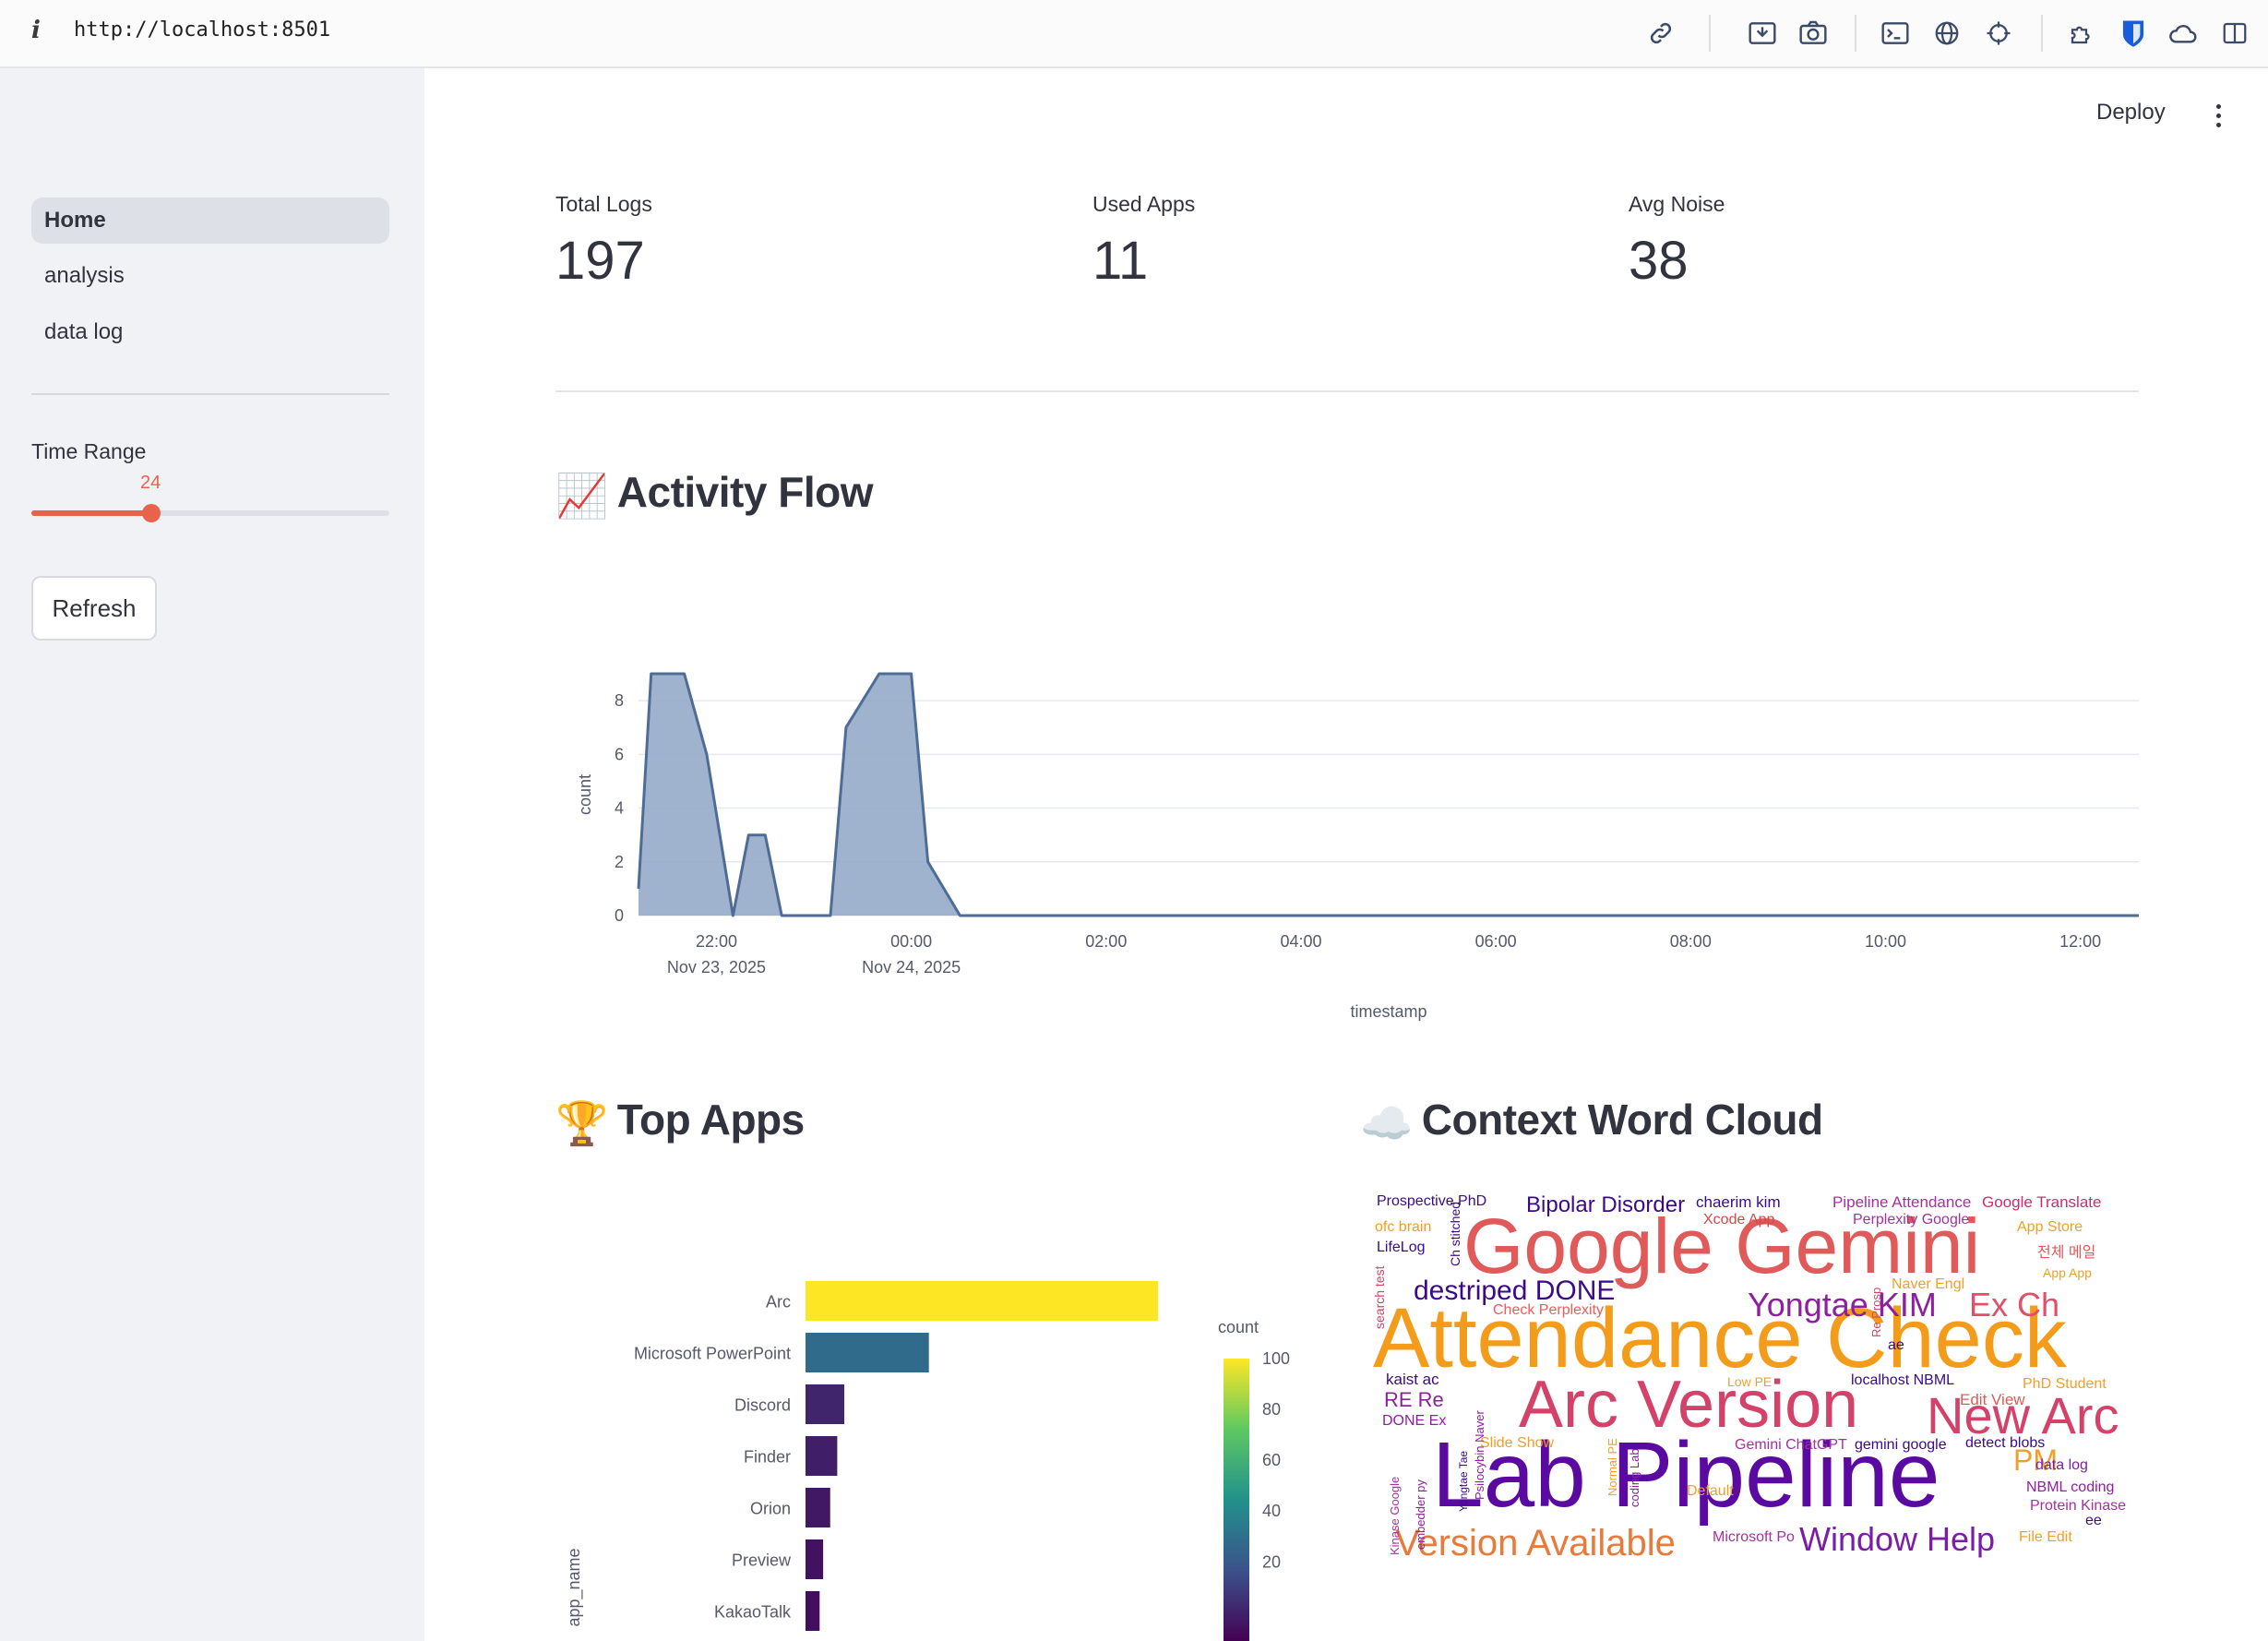  Describe the element at coordinates (1388, 1011) in the screenshot. I see `x-axis-title: timestamp` at that location.